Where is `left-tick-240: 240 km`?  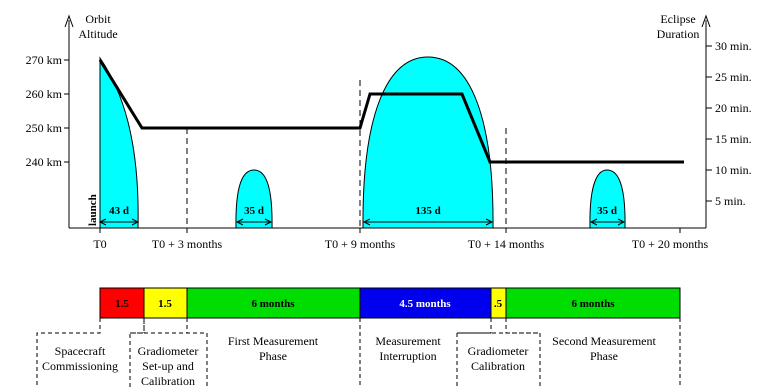
left-tick-240: 240 km is located at coordinates (44, 162).